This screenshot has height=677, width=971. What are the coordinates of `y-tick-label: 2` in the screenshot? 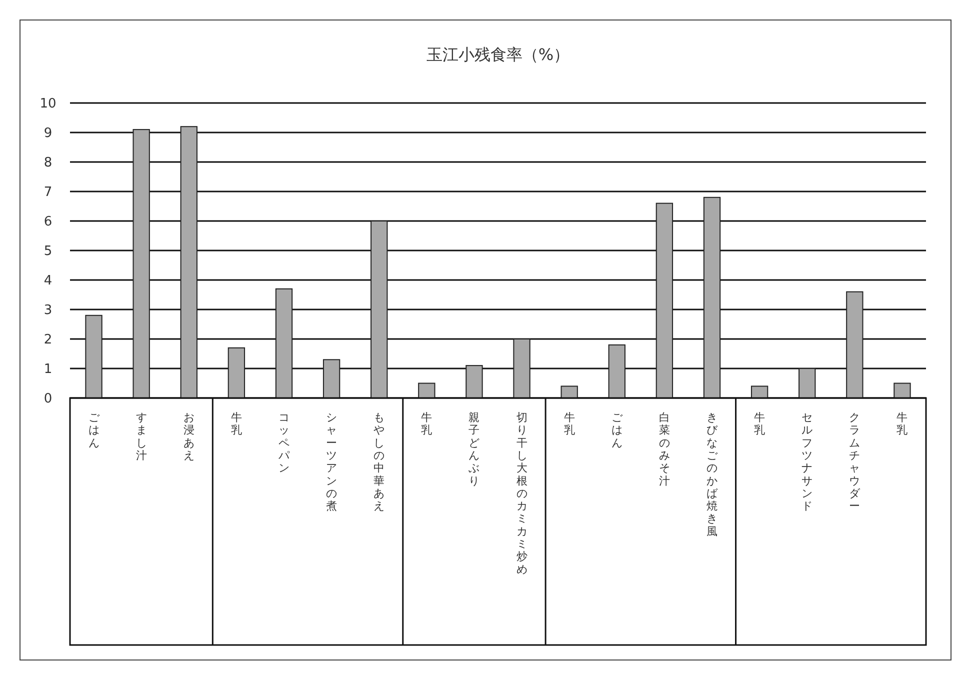 It's located at (48, 340).